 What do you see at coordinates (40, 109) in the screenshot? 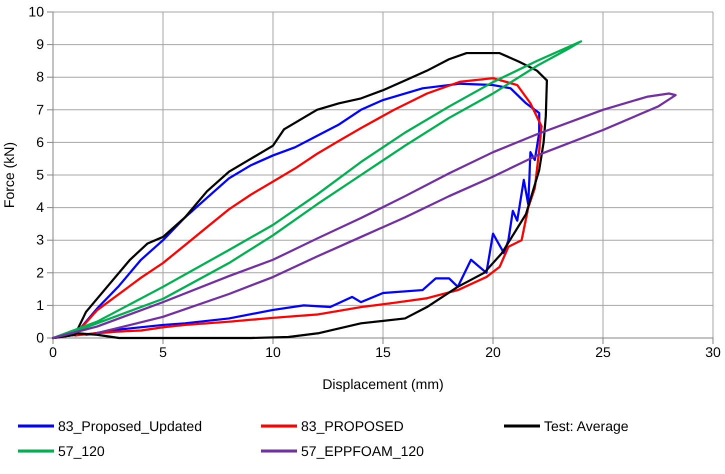
I see `y-tick-label: 7` at bounding box center [40, 109].